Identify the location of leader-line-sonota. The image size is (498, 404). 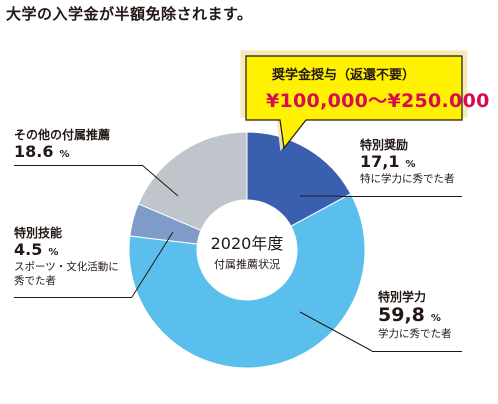
(160, 180).